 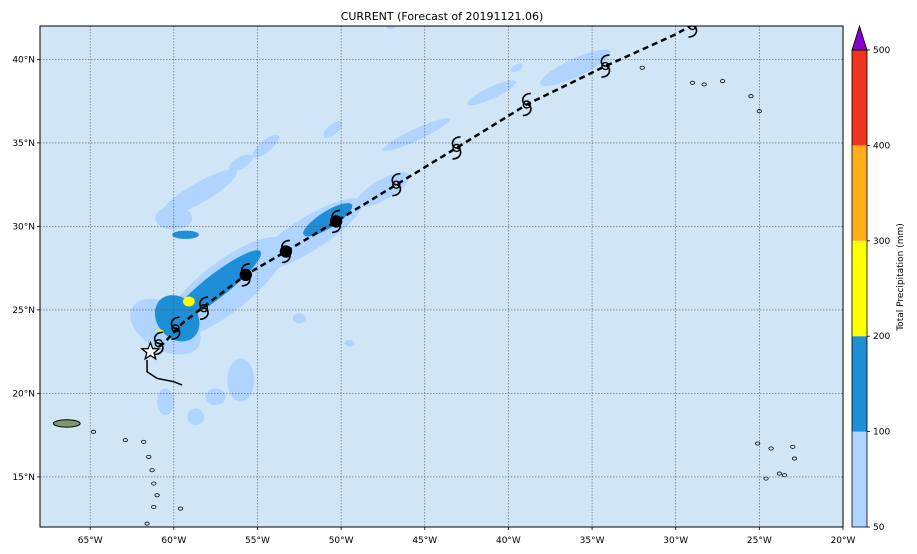 I want to click on chart-title: CURRENT (Forecast of 20191121.06), so click(x=442, y=16).